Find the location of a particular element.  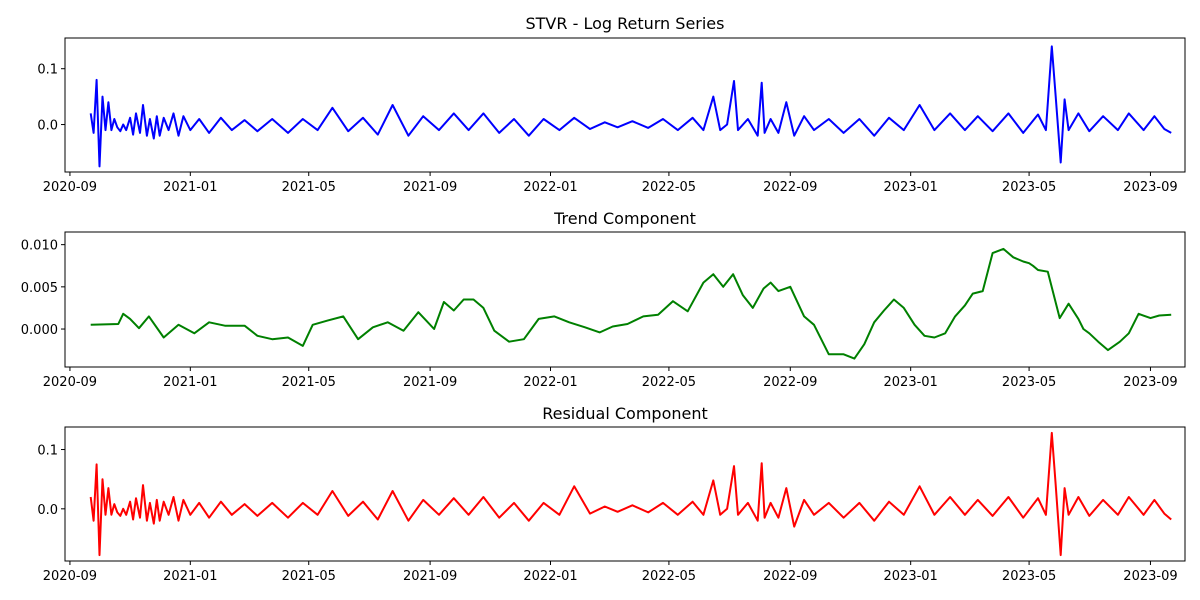

log-return-xtick-label: 2021-09 is located at coordinates (430, 187).